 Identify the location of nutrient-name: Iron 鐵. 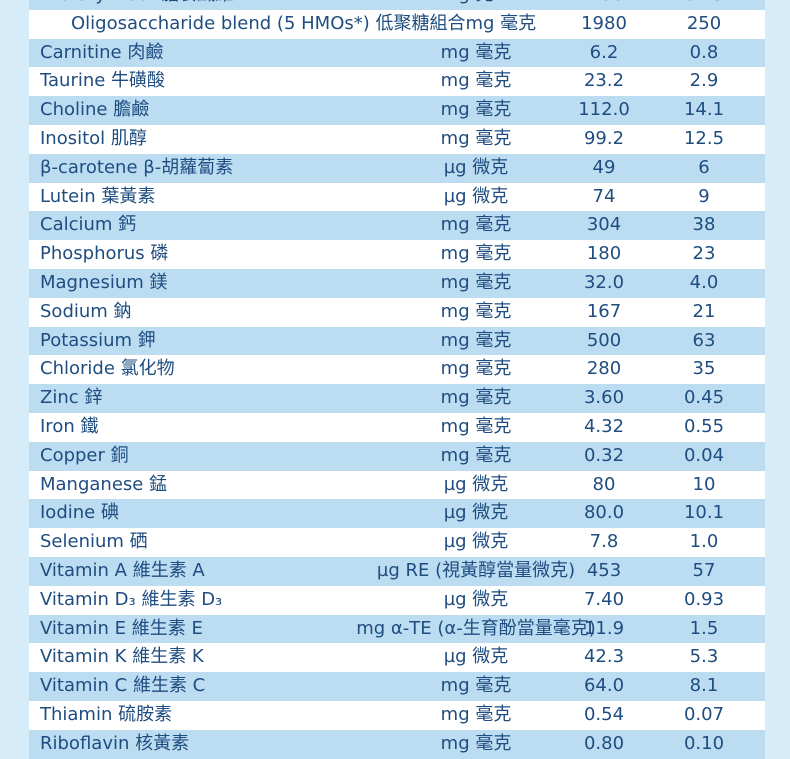
(69, 426).